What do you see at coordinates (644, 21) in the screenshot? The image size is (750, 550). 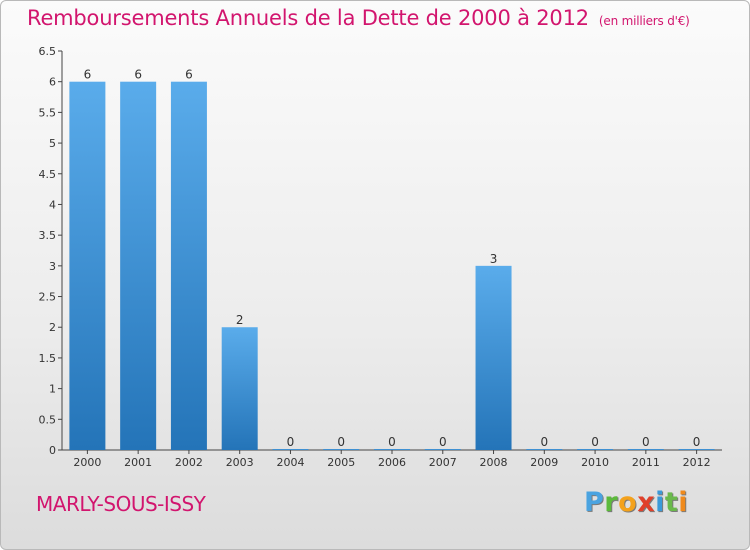 I see `unit-label: (en milliers d'€)` at bounding box center [644, 21].